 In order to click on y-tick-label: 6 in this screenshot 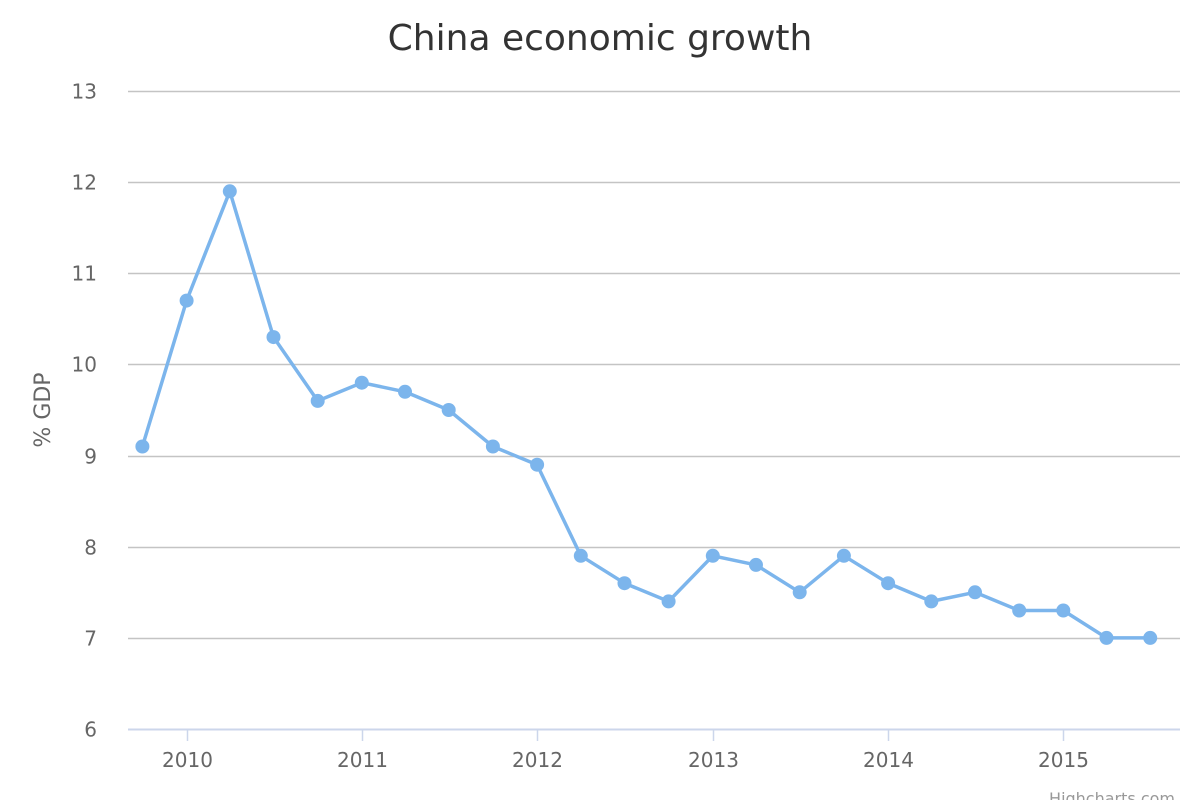, I will do `click(90, 730)`.